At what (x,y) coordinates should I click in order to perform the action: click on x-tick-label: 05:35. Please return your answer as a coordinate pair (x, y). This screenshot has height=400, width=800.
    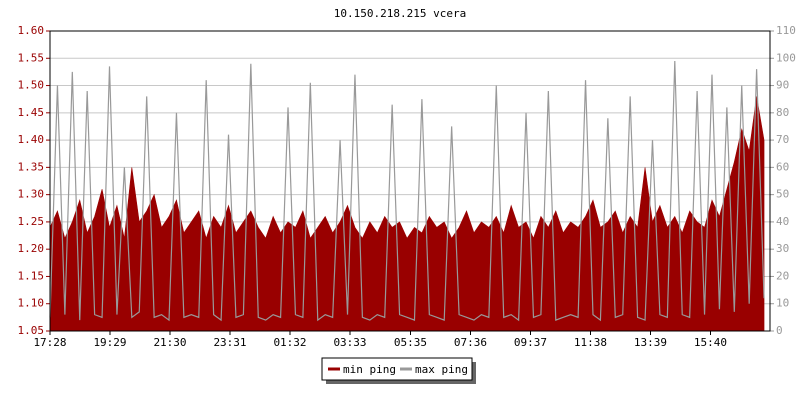
    Looking at the image, I should click on (410, 342).